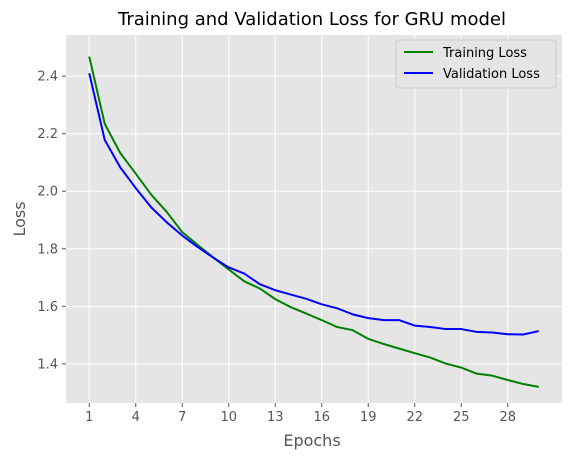  Describe the element at coordinates (368, 417) in the screenshot. I see `x-tick-label: 19` at that location.